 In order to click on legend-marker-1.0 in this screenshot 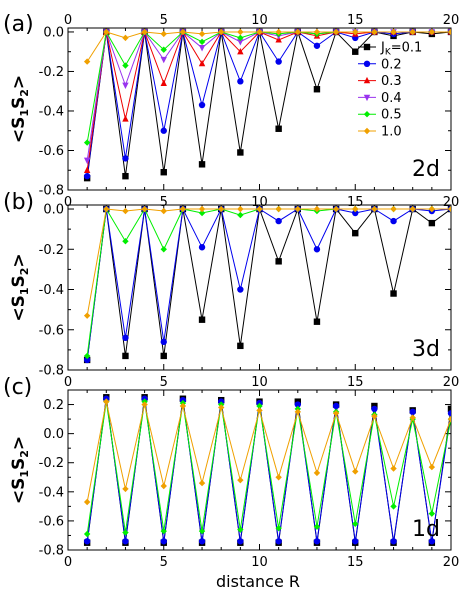, I will do `click(367, 131)`.